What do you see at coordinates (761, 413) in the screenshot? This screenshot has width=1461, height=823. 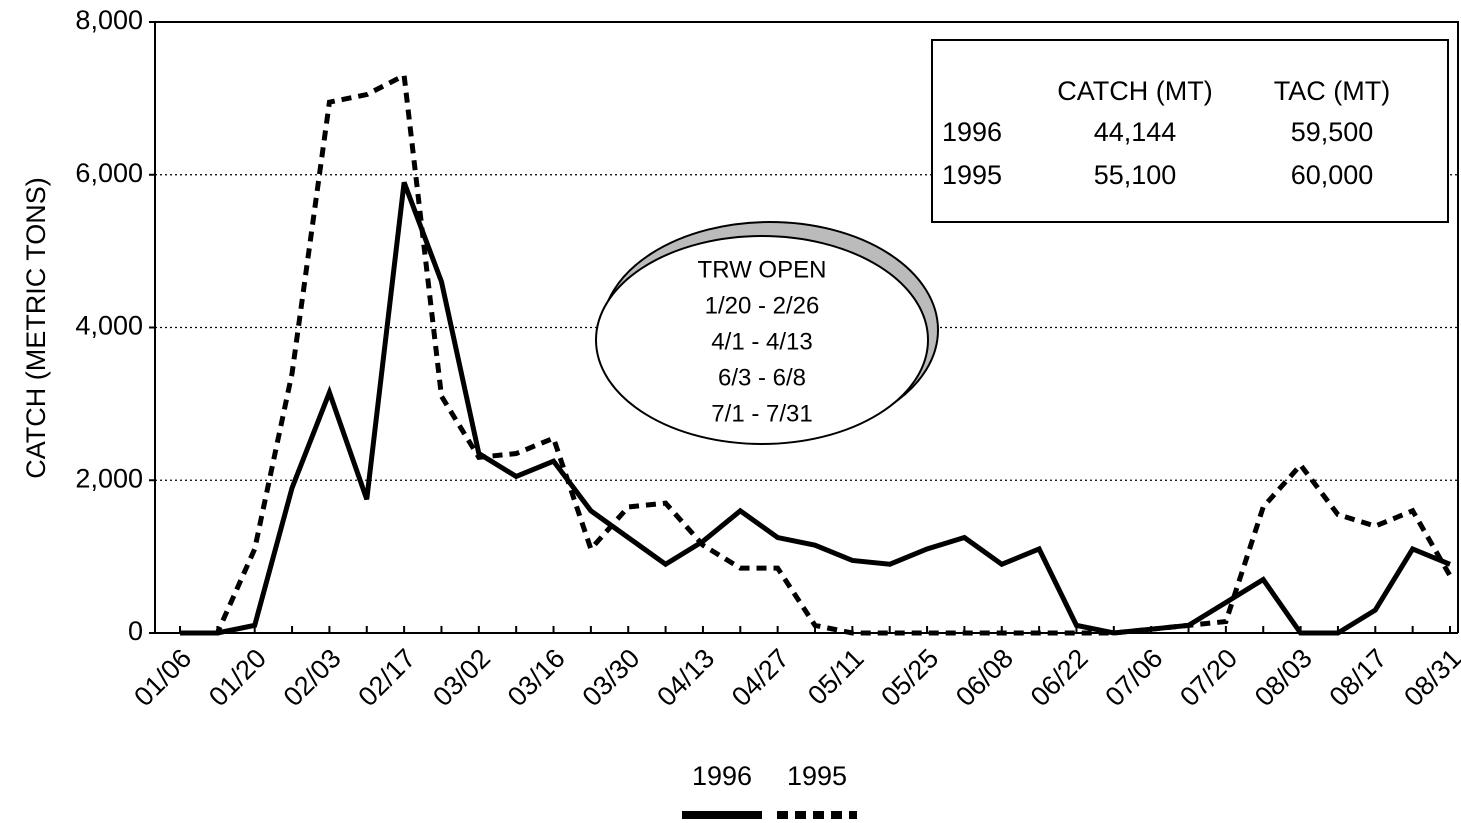 I see `note-line: 7/1 - 7/31` at bounding box center [761, 413].